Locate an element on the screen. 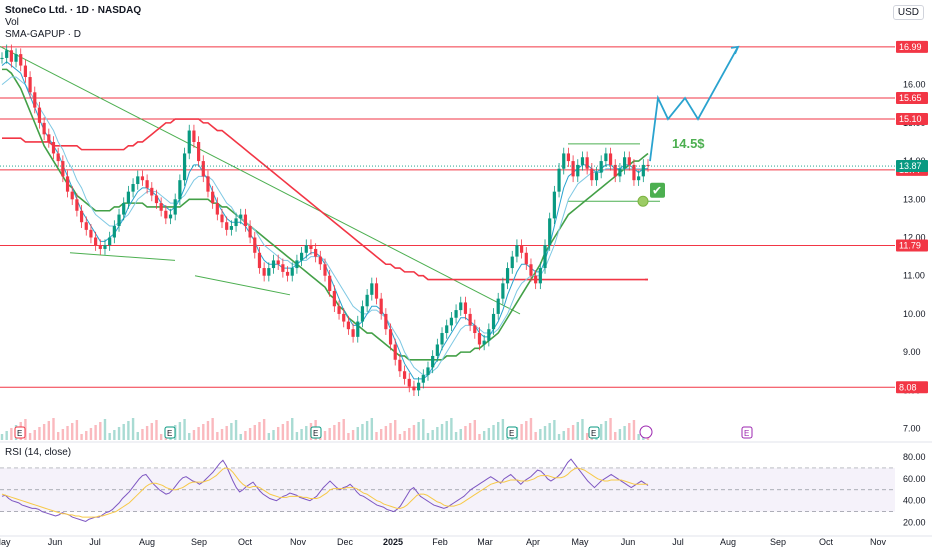  volume-indicator-label: Vol is located at coordinates (12, 22).